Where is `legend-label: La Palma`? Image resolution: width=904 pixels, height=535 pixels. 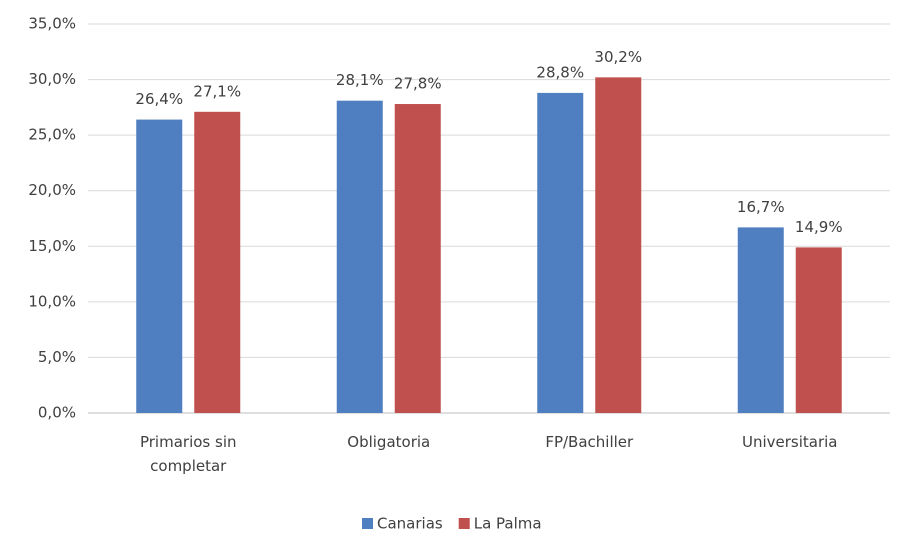
legend-label: La Palma is located at coordinates (508, 524).